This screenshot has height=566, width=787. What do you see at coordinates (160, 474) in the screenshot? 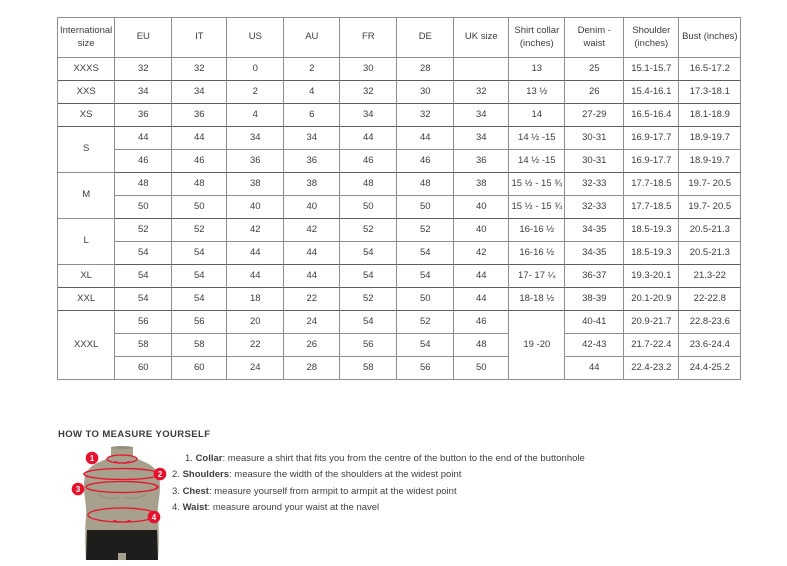
I see `badge-shoulders-number: 2` at bounding box center [160, 474].